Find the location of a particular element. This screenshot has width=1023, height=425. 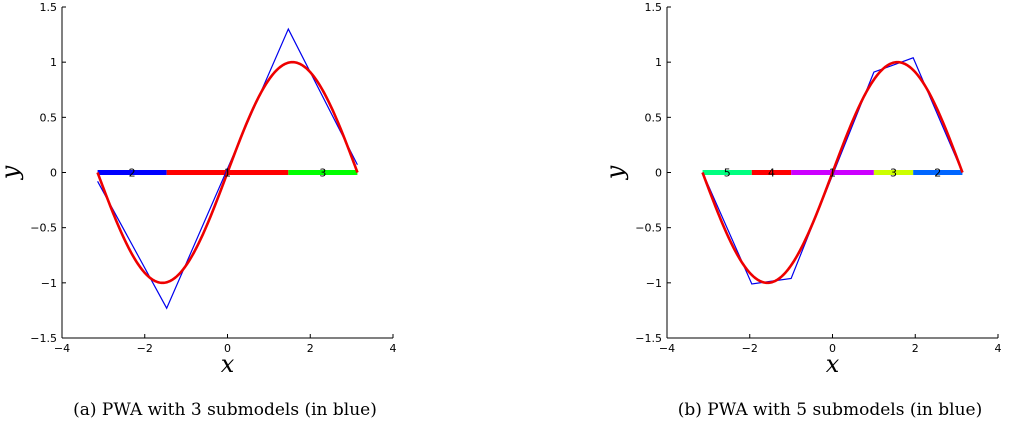

chart-0-caption: (a) PWA with 3 submodels (in blue) is located at coordinates (225, 410).